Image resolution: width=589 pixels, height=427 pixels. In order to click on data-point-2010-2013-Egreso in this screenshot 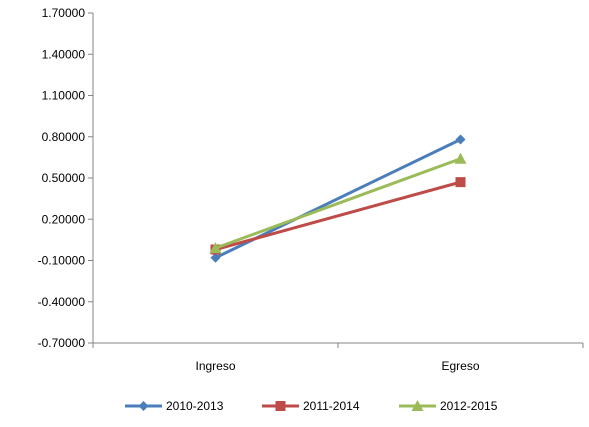, I will do `click(460, 139)`.